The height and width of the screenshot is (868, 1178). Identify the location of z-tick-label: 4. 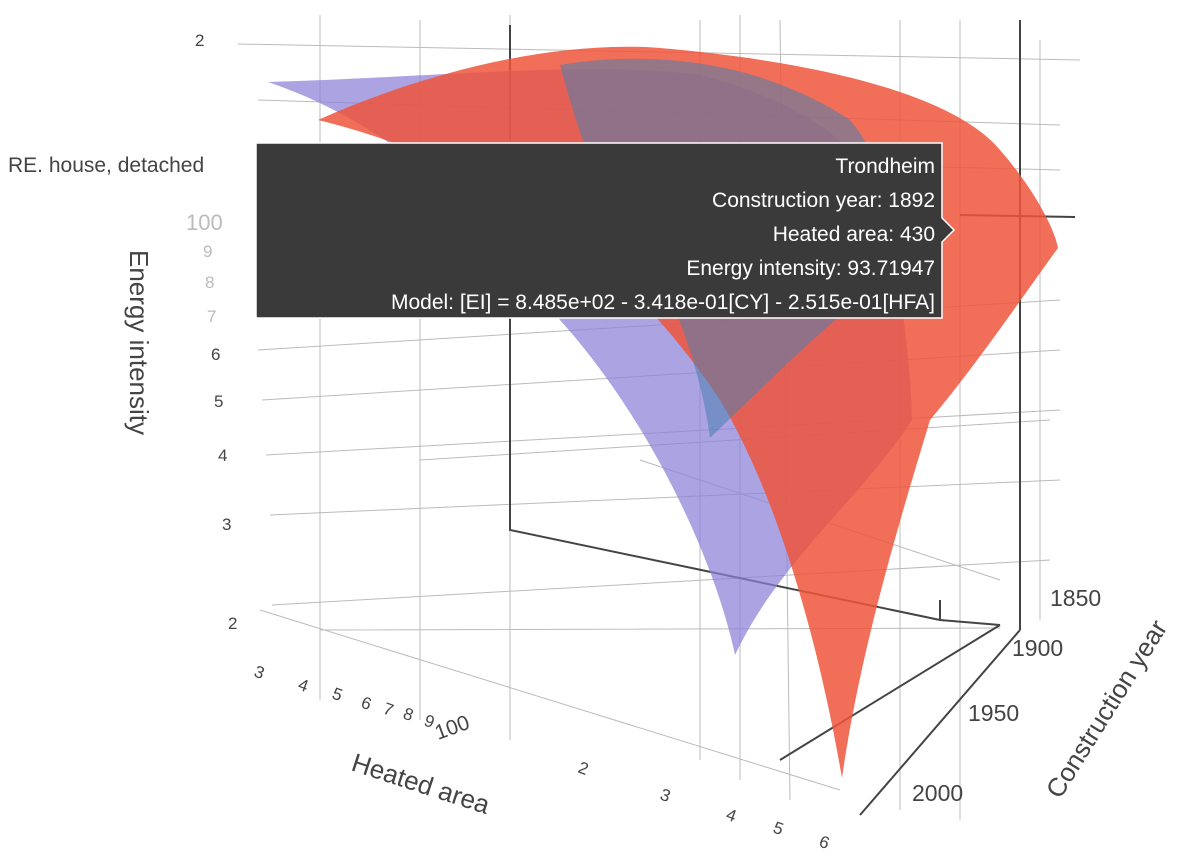
(222, 455).